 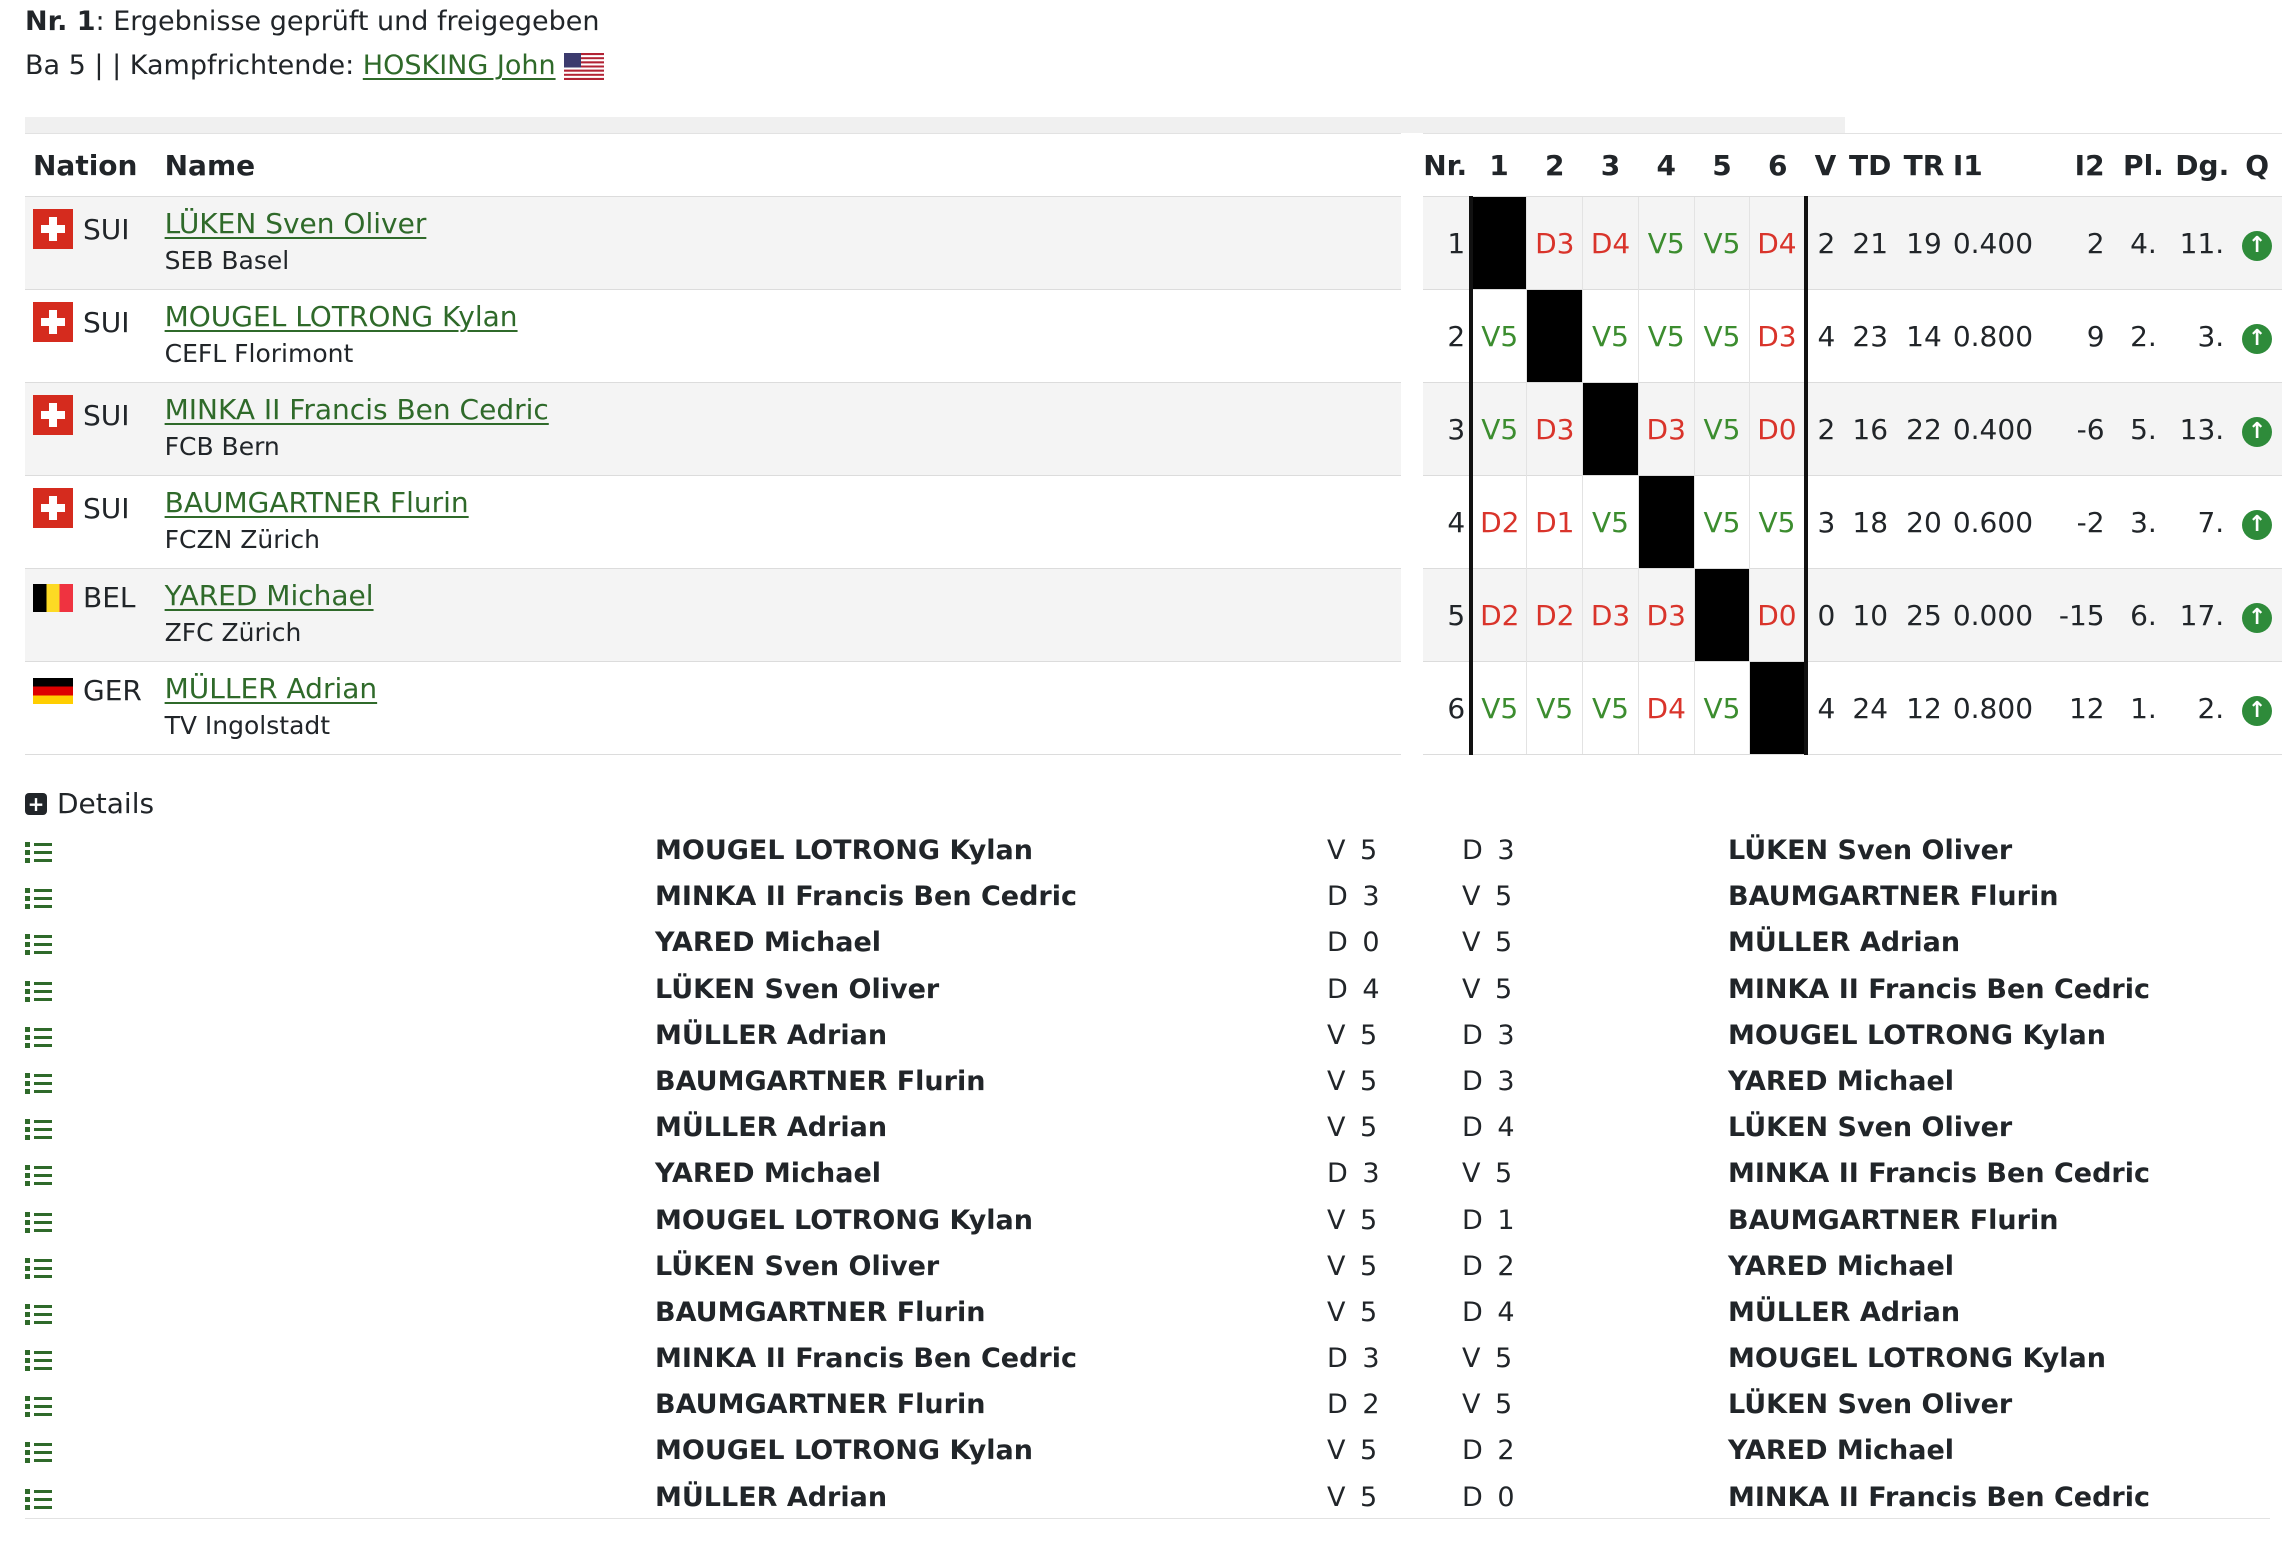 What do you see at coordinates (459, 65) in the screenshot?
I see `referee-link: HOSKING John` at bounding box center [459, 65].